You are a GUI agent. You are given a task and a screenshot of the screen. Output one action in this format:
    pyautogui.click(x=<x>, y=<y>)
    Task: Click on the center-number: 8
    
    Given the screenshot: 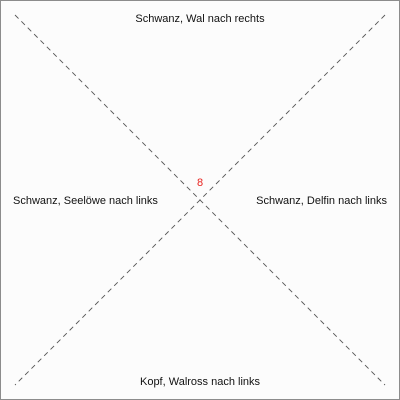 What is the action you would take?
    pyautogui.click(x=200, y=183)
    